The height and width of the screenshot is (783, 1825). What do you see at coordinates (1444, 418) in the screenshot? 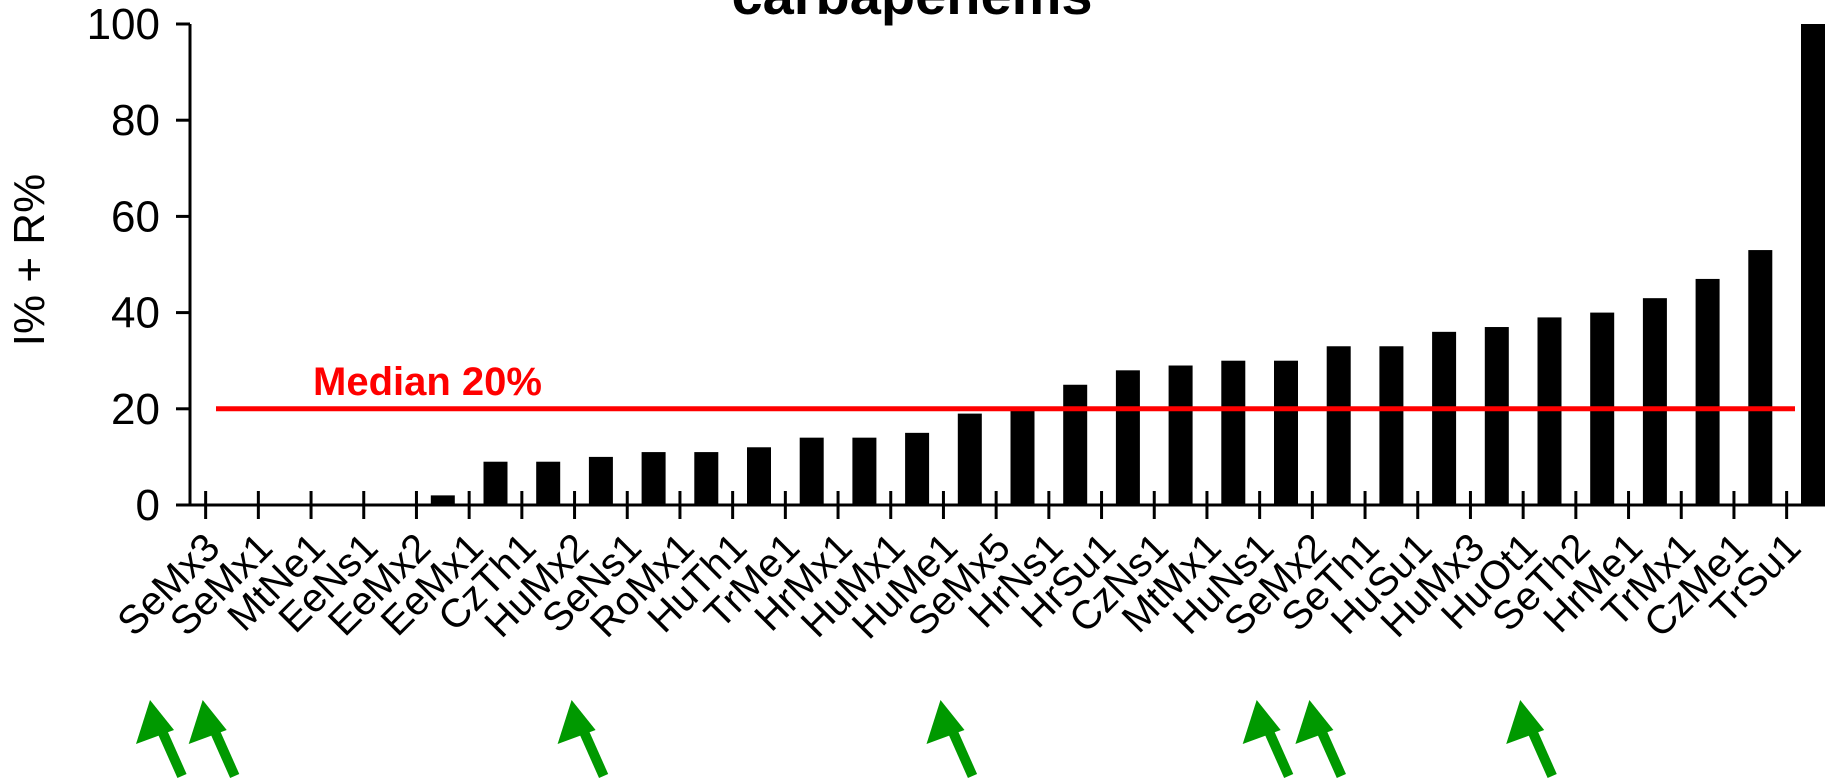
I see `bar-HuSu1` at bounding box center [1444, 418].